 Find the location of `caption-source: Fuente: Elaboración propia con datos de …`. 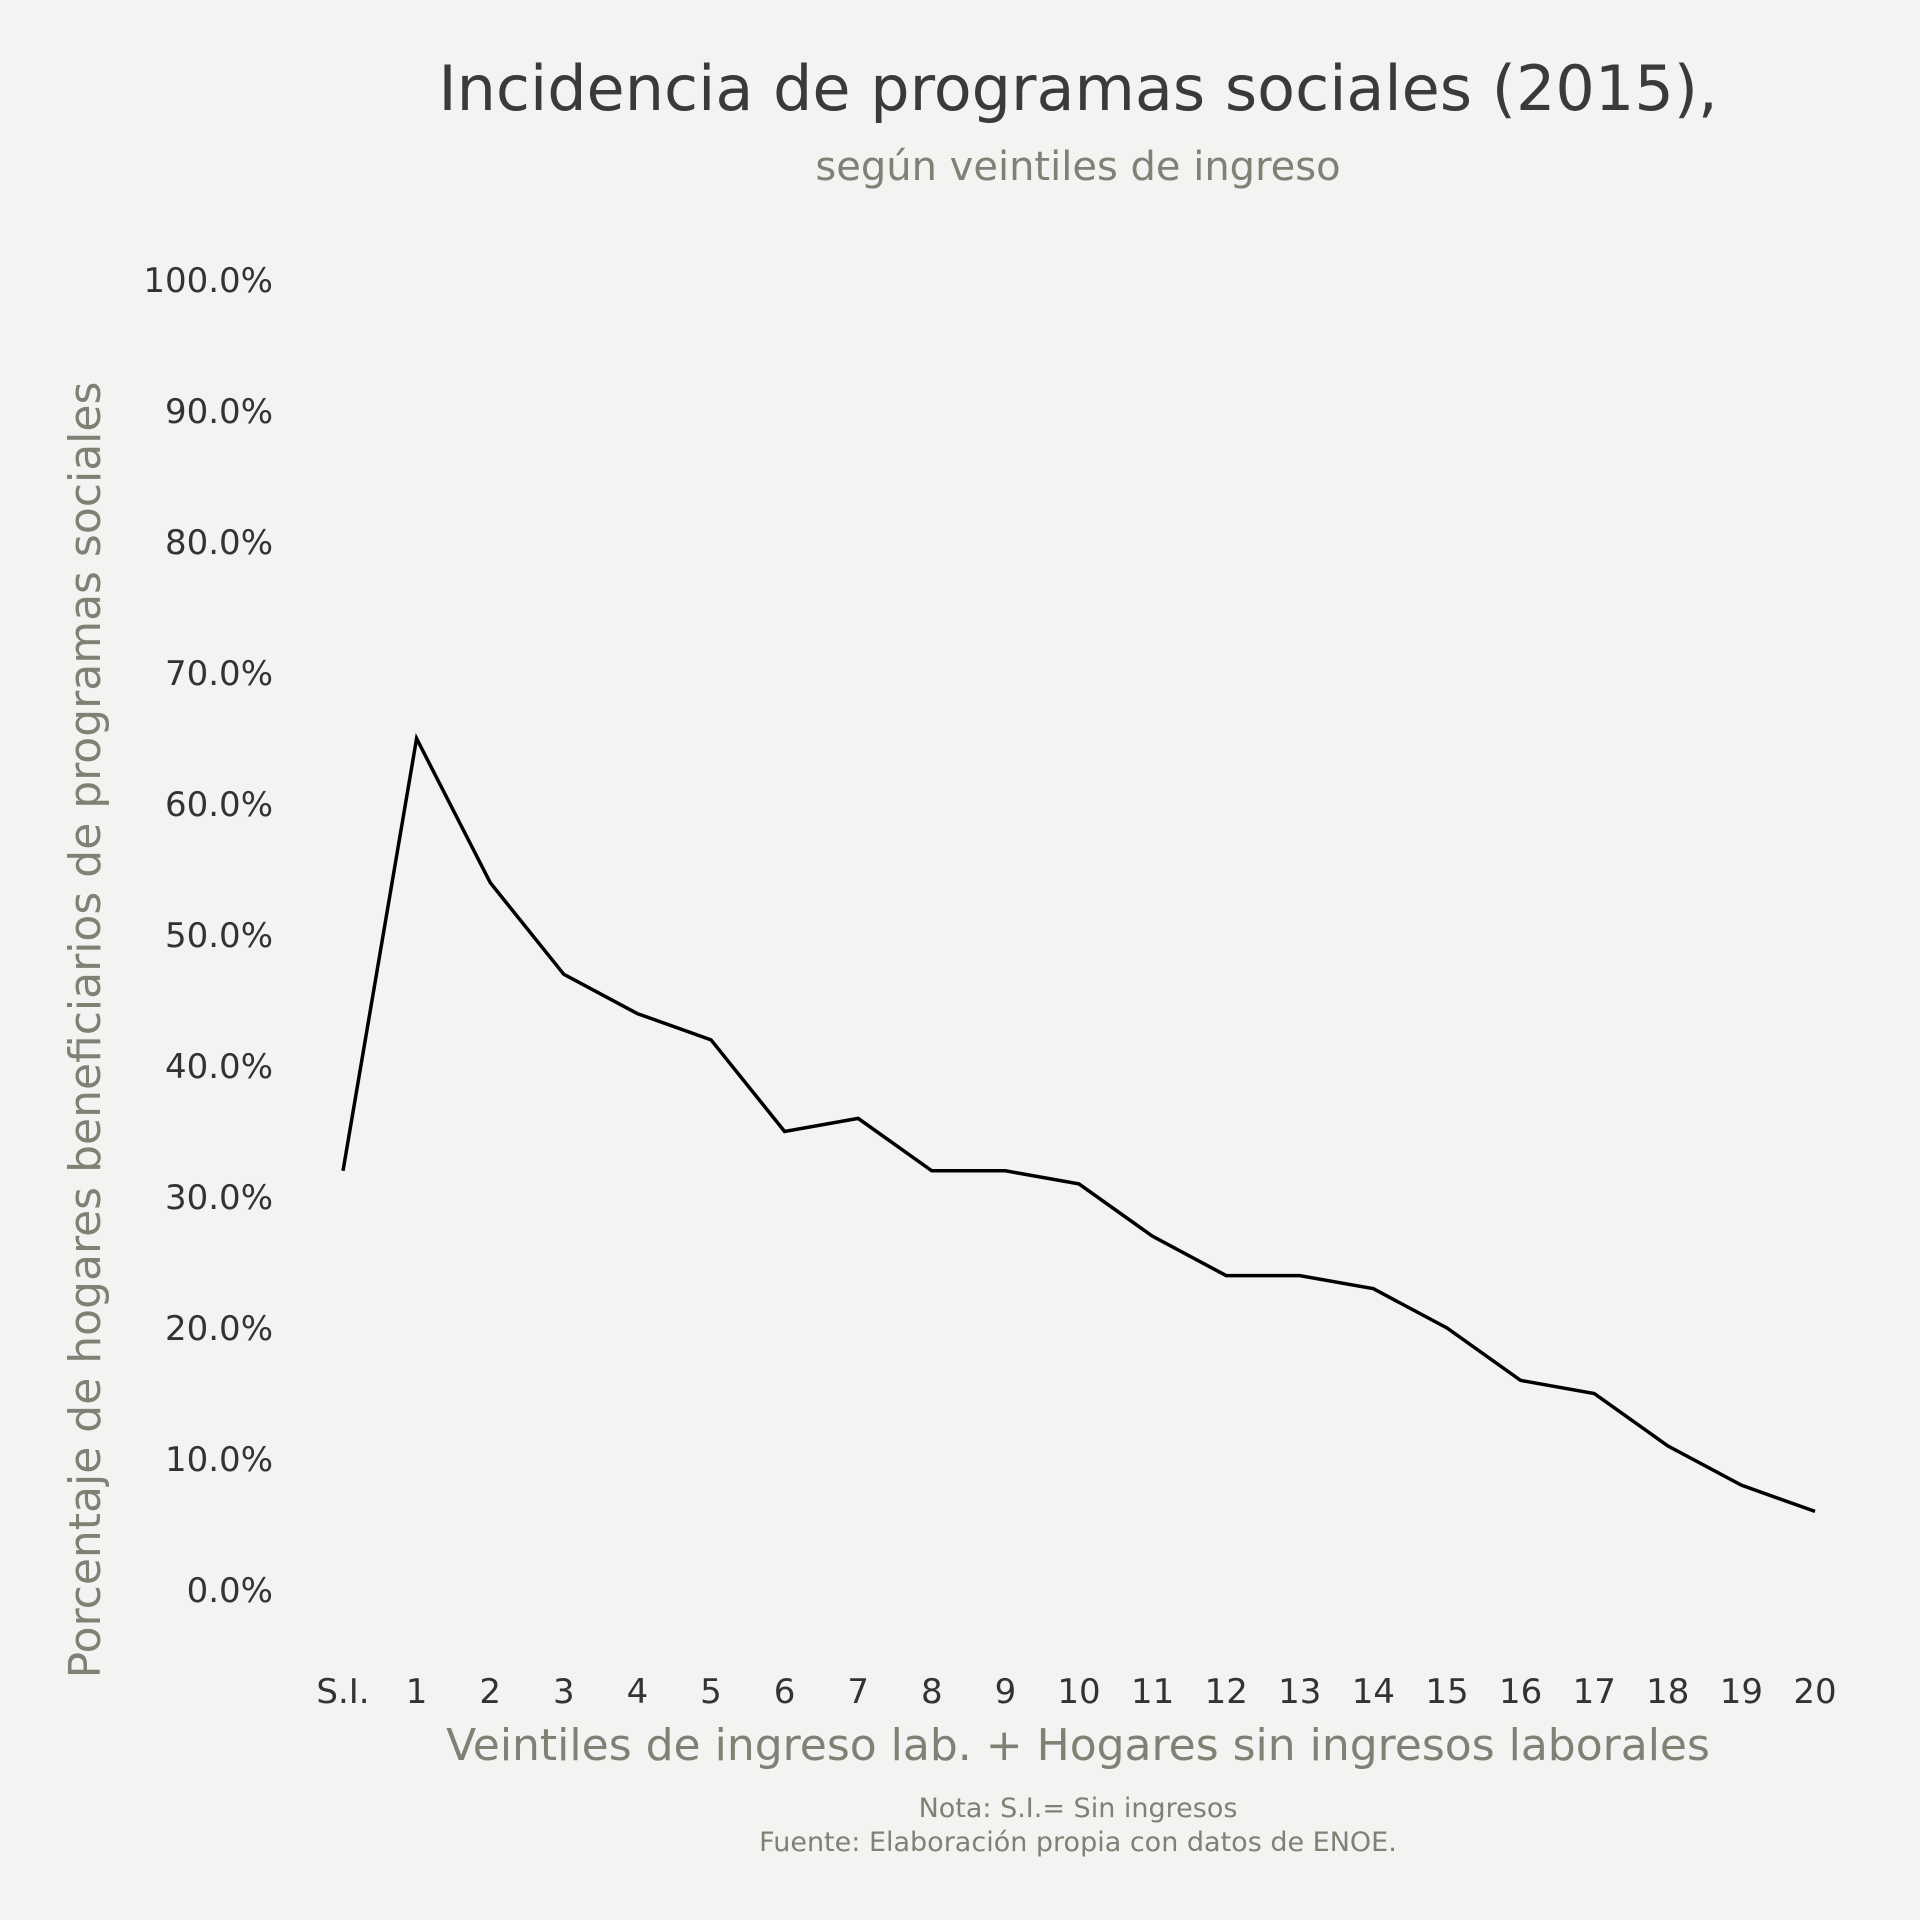

caption-source: Fuente: Elaboración propia con datos de … is located at coordinates (1078, 1842).